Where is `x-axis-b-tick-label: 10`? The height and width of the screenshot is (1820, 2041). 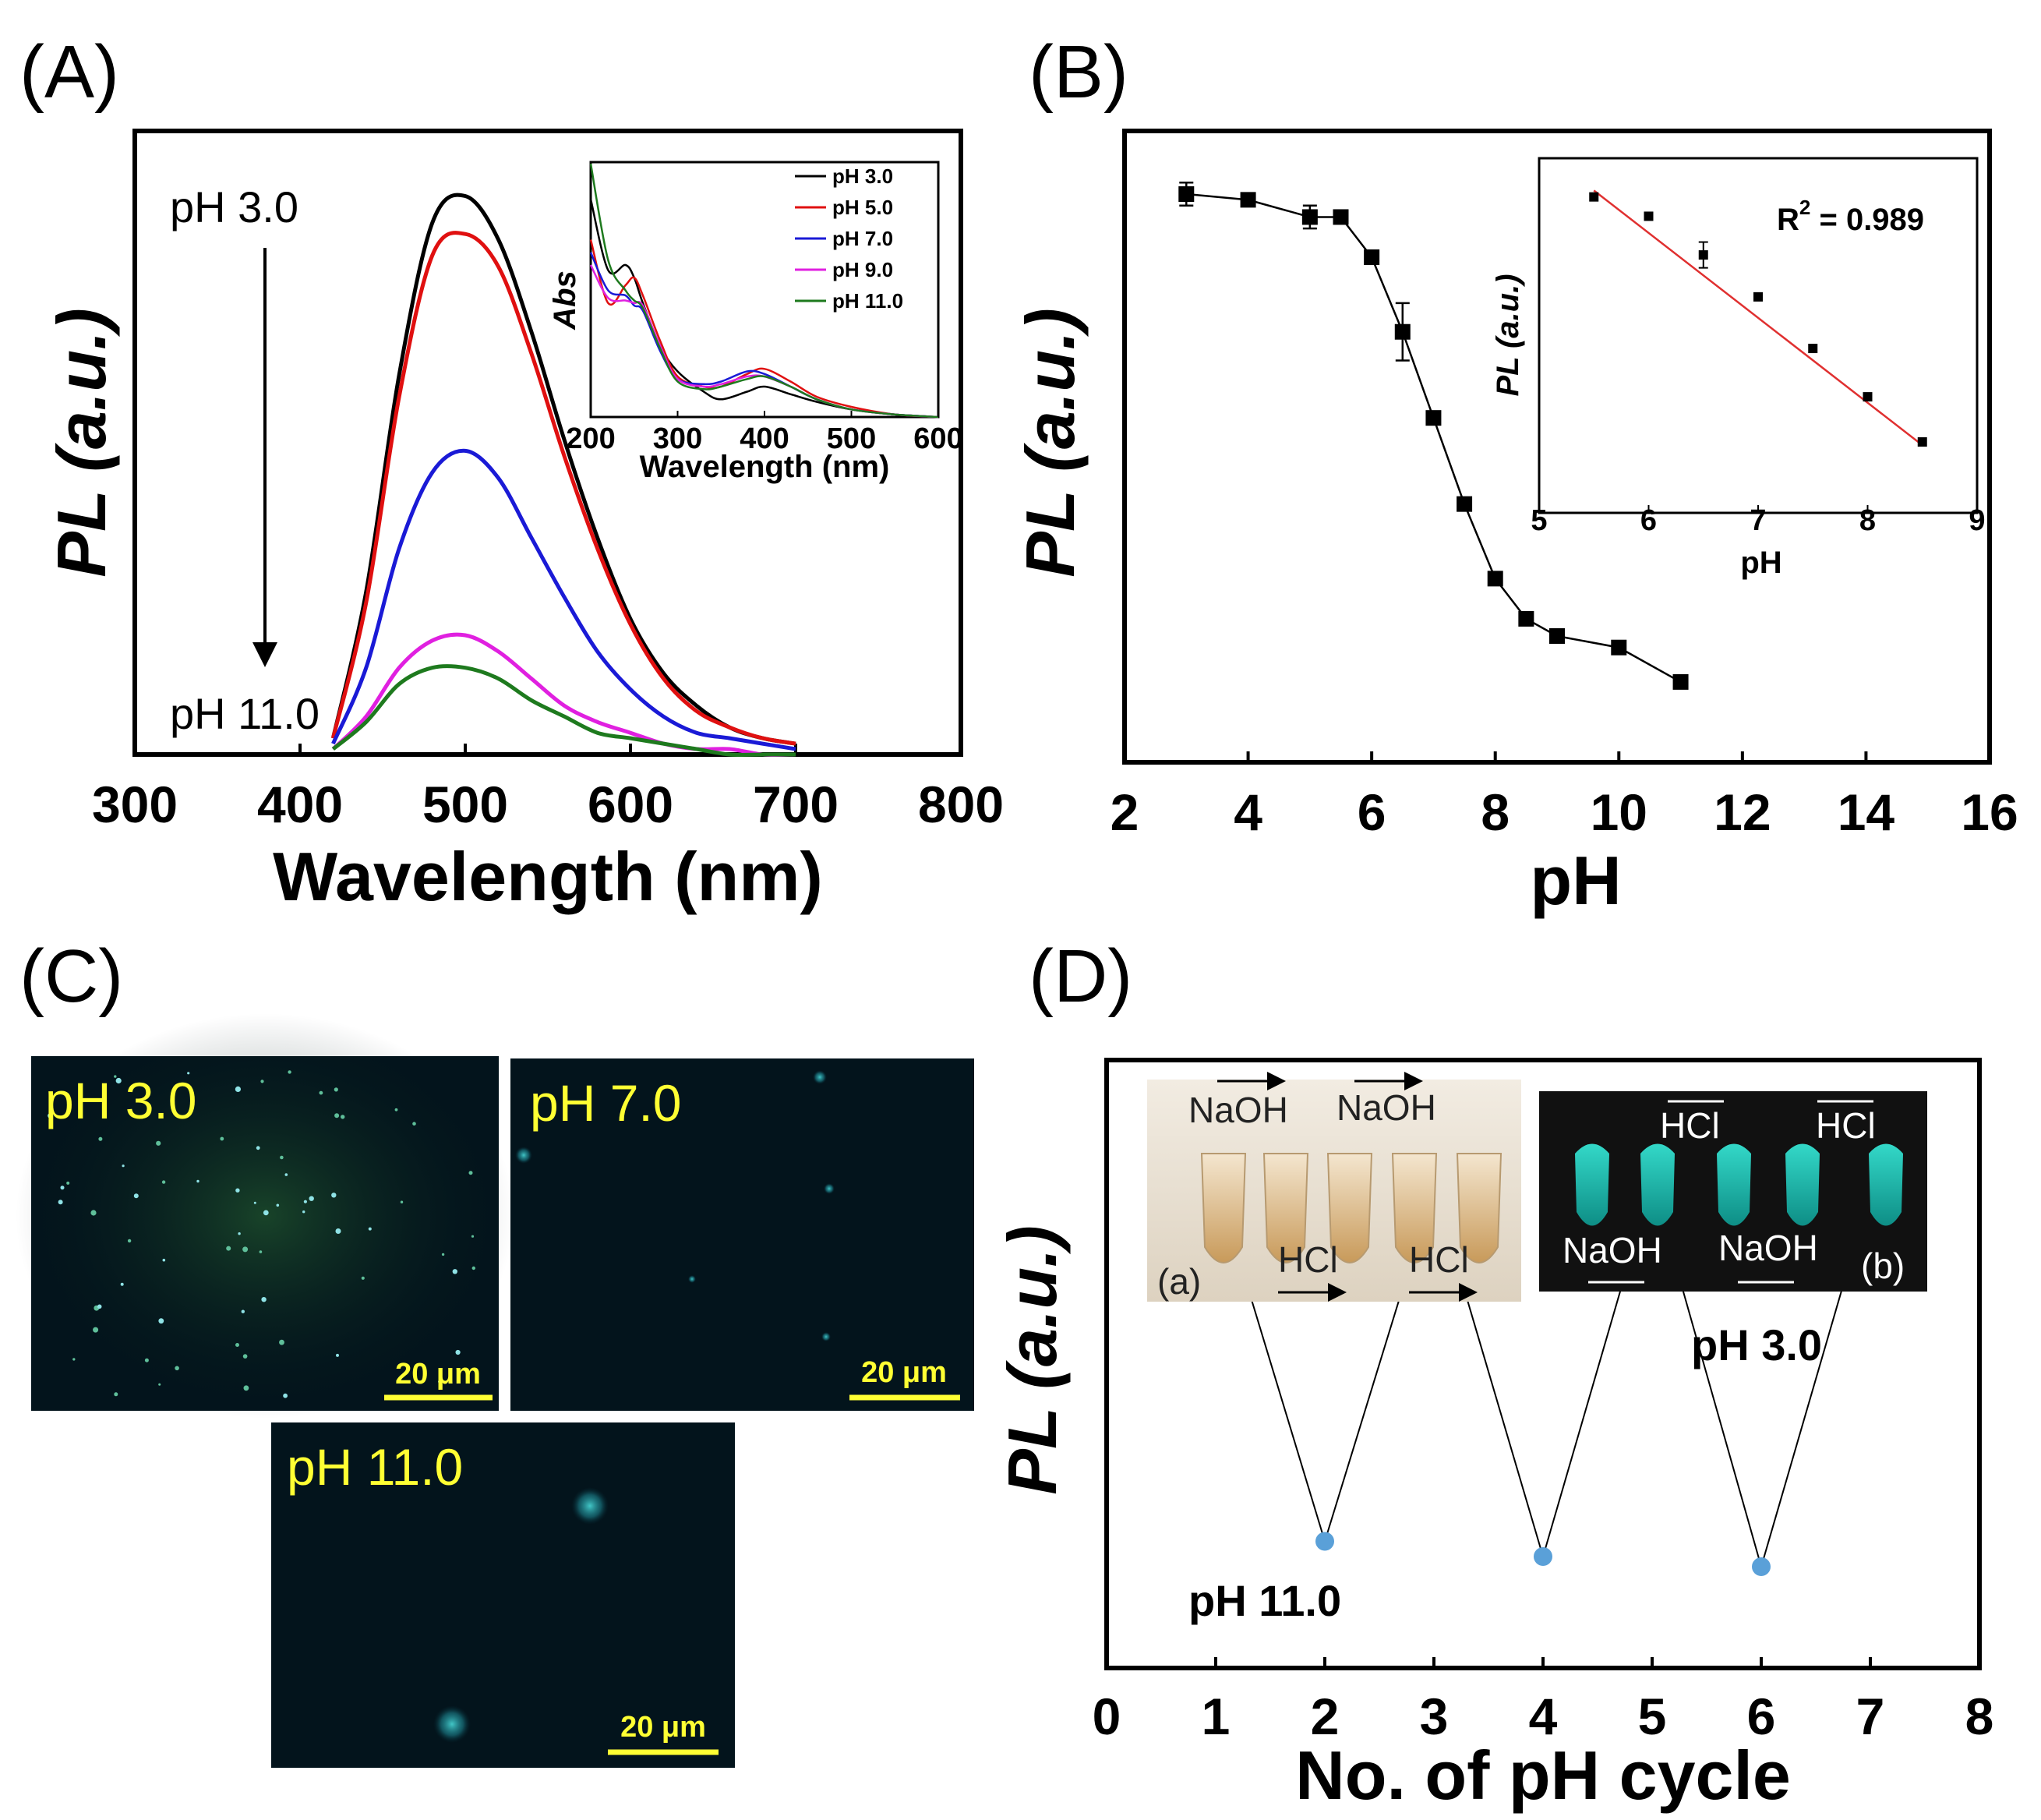
x-axis-b-tick-label: 10 is located at coordinates (1619, 812).